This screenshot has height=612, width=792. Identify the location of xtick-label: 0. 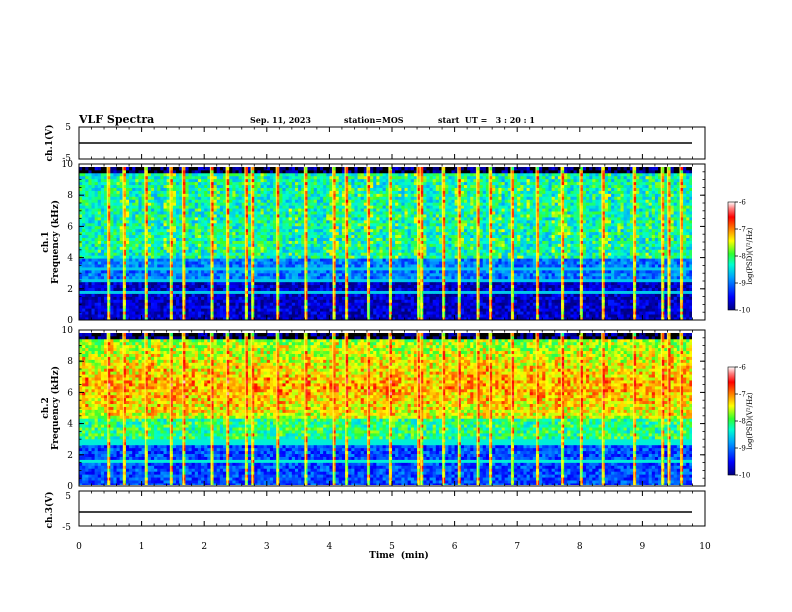
(79, 547).